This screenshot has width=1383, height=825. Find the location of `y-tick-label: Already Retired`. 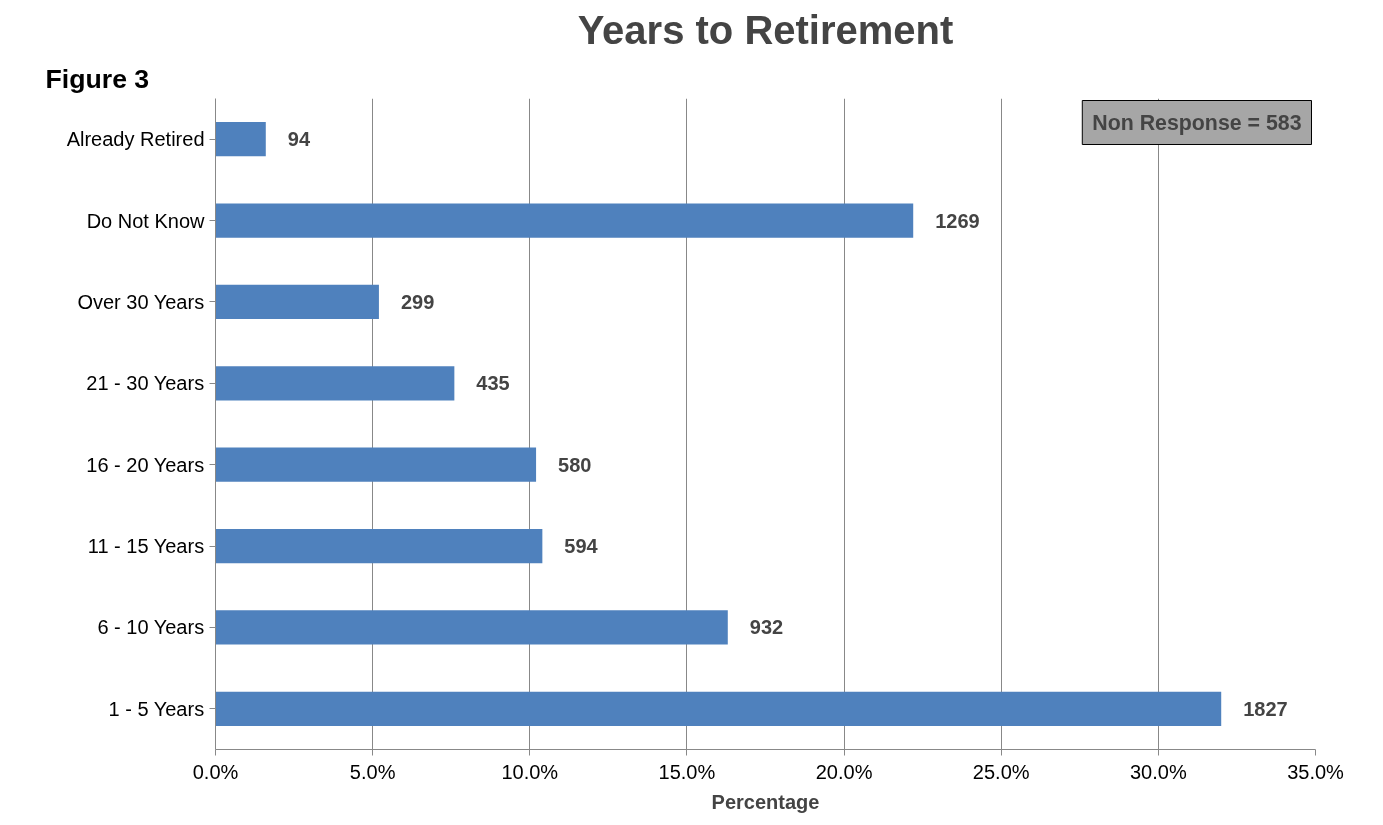

y-tick-label: Already Retired is located at coordinates (135, 139).